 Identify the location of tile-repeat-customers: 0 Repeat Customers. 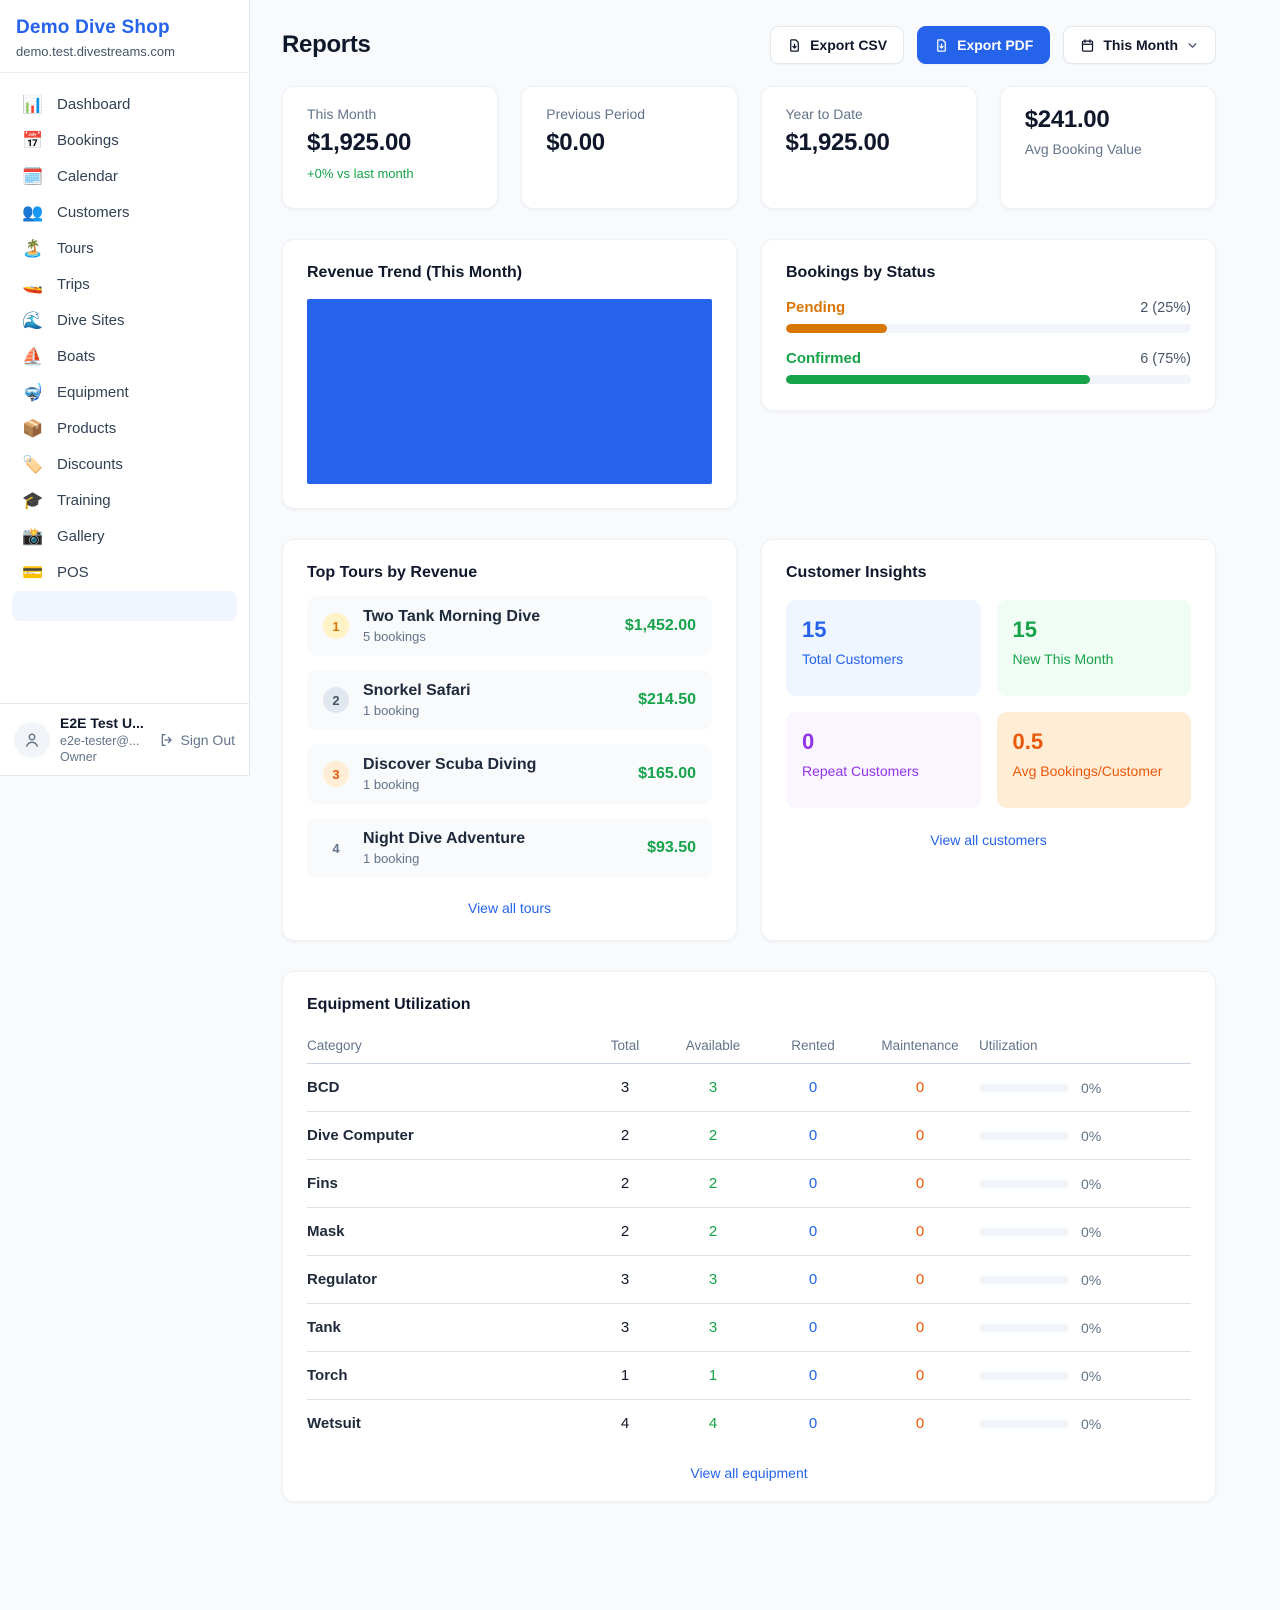
(883, 760).